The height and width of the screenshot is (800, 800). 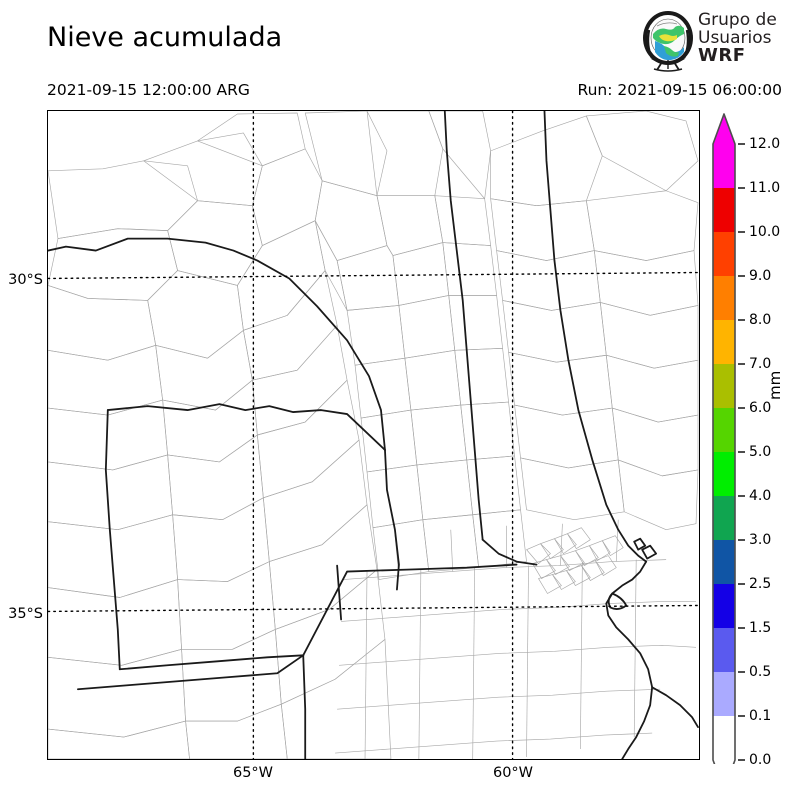 What do you see at coordinates (775, 385) in the screenshot?
I see `colorbar-unit-label: mm` at bounding box center [775, 385].